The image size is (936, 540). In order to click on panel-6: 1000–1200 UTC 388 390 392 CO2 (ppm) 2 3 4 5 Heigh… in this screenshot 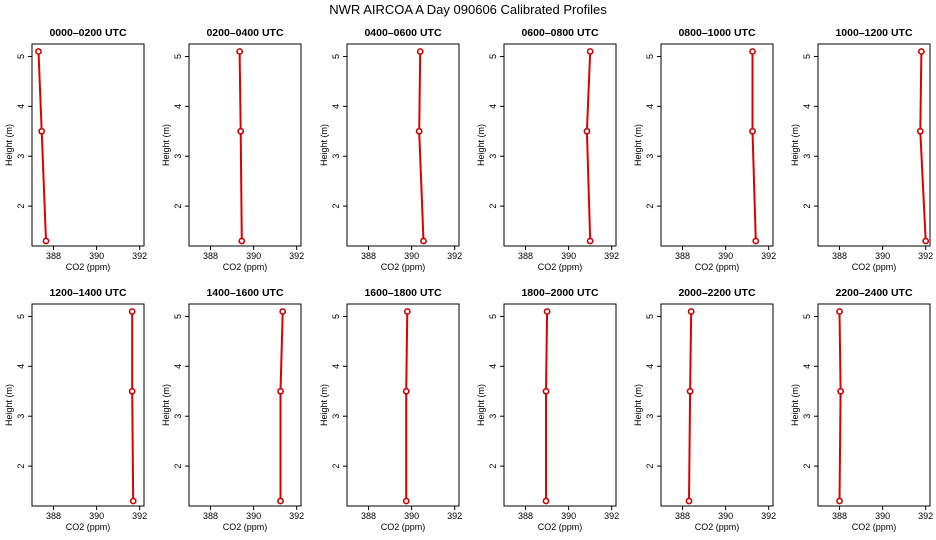, I will do `click(861, 149)`.